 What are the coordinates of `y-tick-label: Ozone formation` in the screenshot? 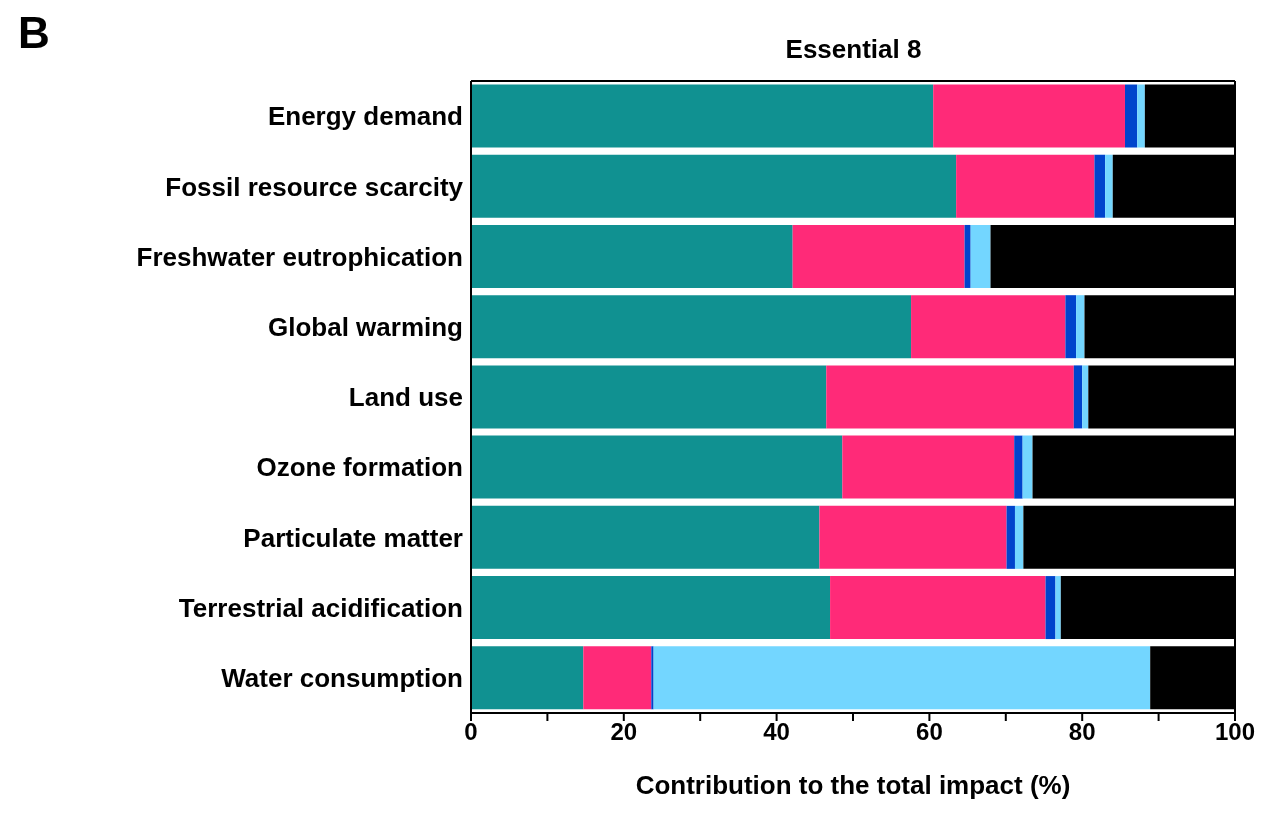 It's located at (359, 467).